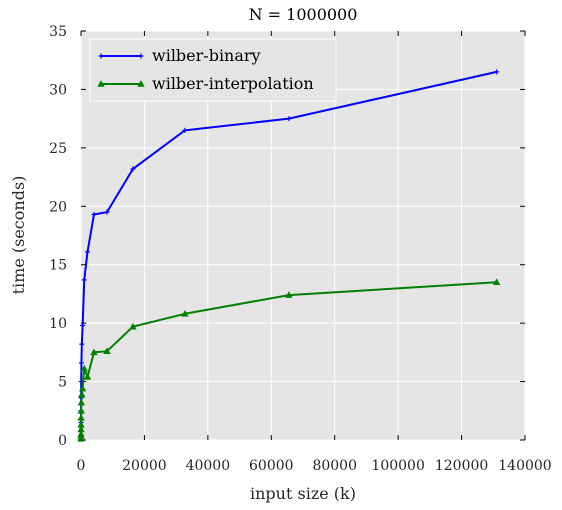  I want to click on y-tick-label: 35, so click(58, 32).